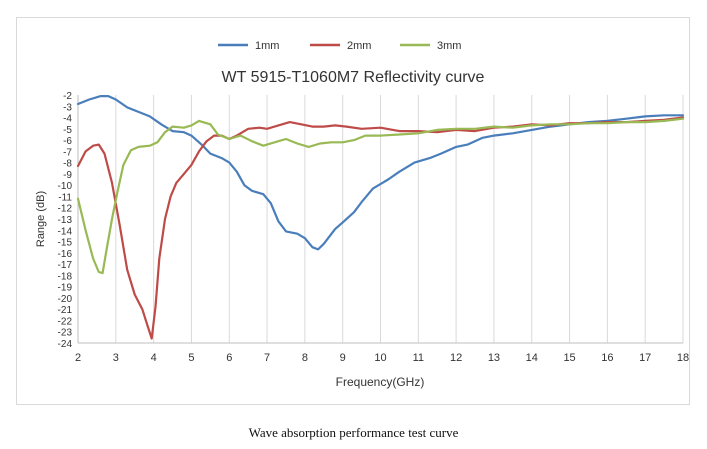  I want to click on y-tick-label: -8, so click(67, 164).